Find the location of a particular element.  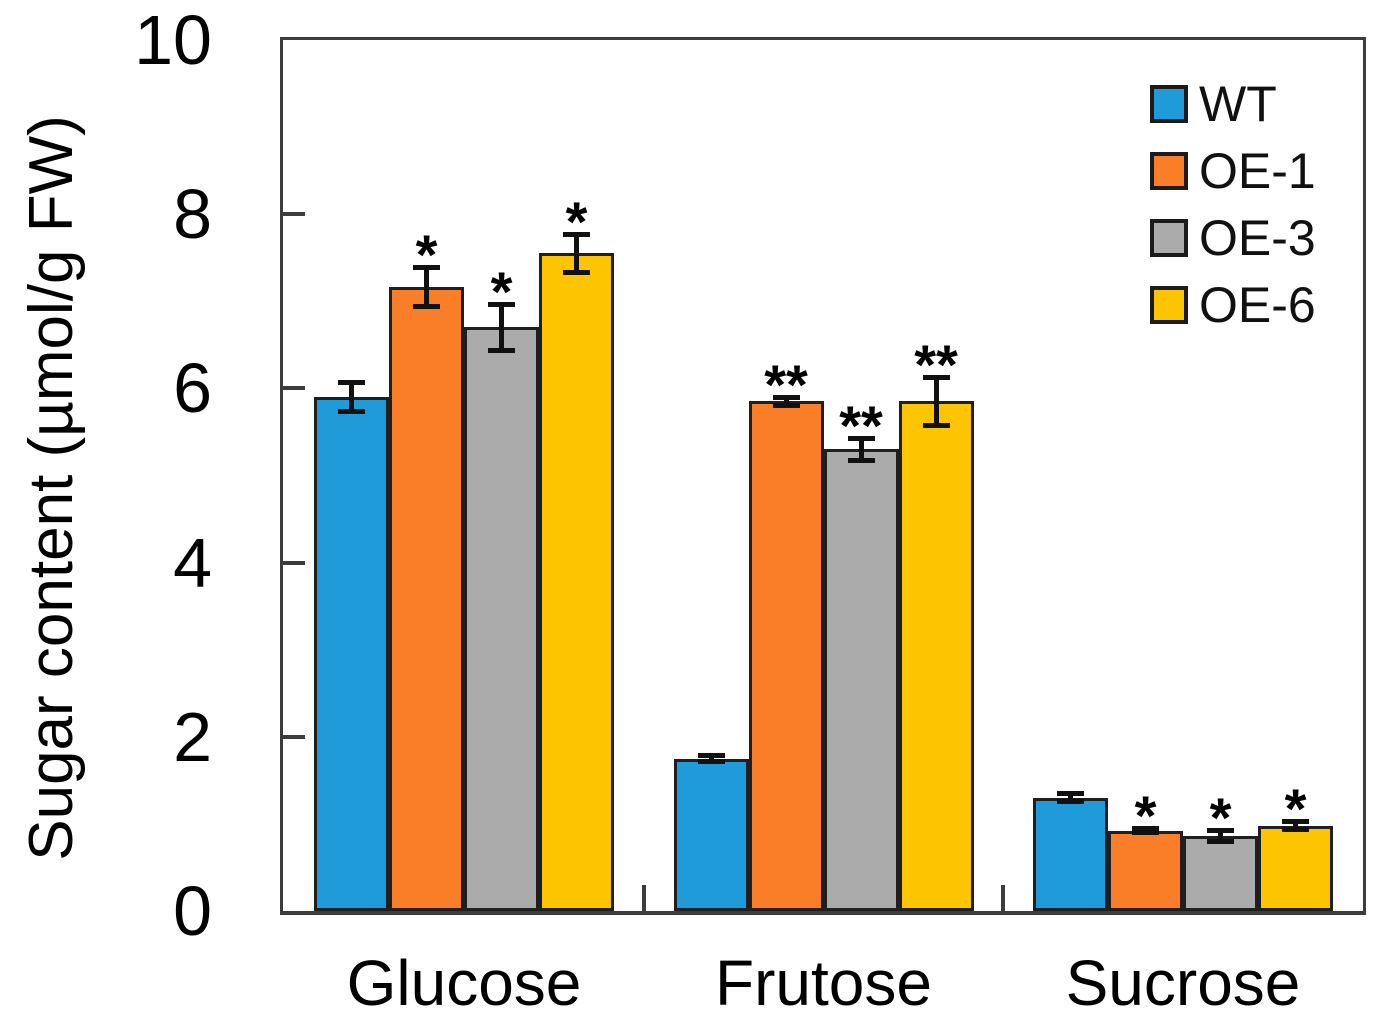

y-tick-label: 0 is located at coordinates (192, 911).